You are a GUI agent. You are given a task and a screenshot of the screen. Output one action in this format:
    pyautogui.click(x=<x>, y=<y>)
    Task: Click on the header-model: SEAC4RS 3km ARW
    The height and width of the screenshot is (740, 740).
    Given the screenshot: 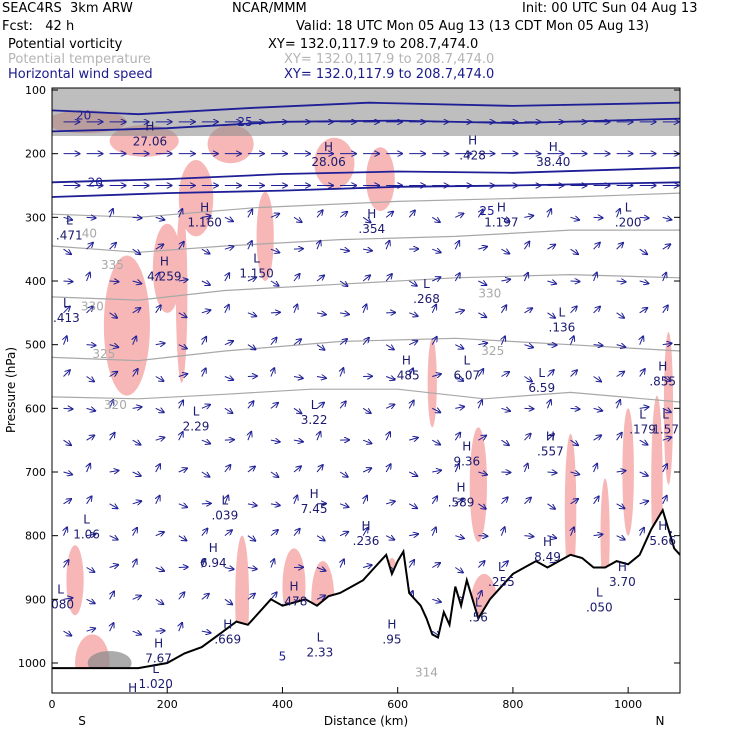 What is the action you would take?
    pyautogui.click(x=67, y=8)
    